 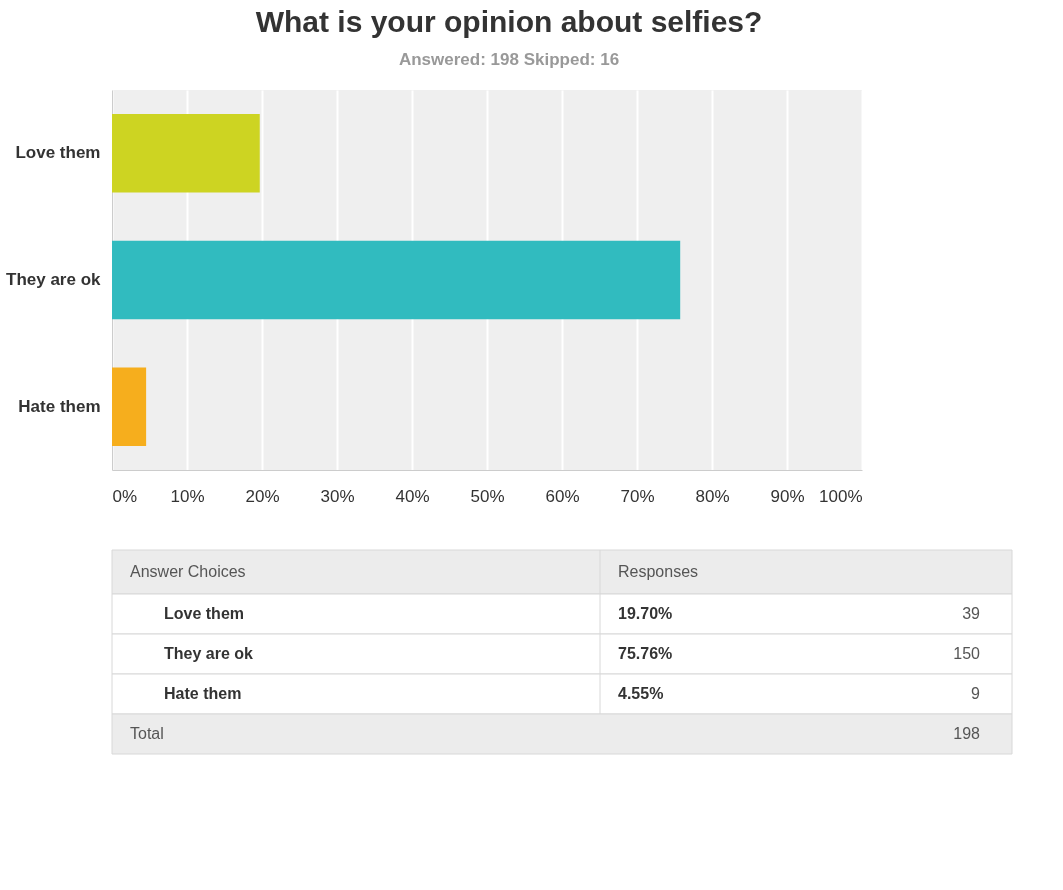 I want to click on text: Answer Choices, so click(x=188, y=571).